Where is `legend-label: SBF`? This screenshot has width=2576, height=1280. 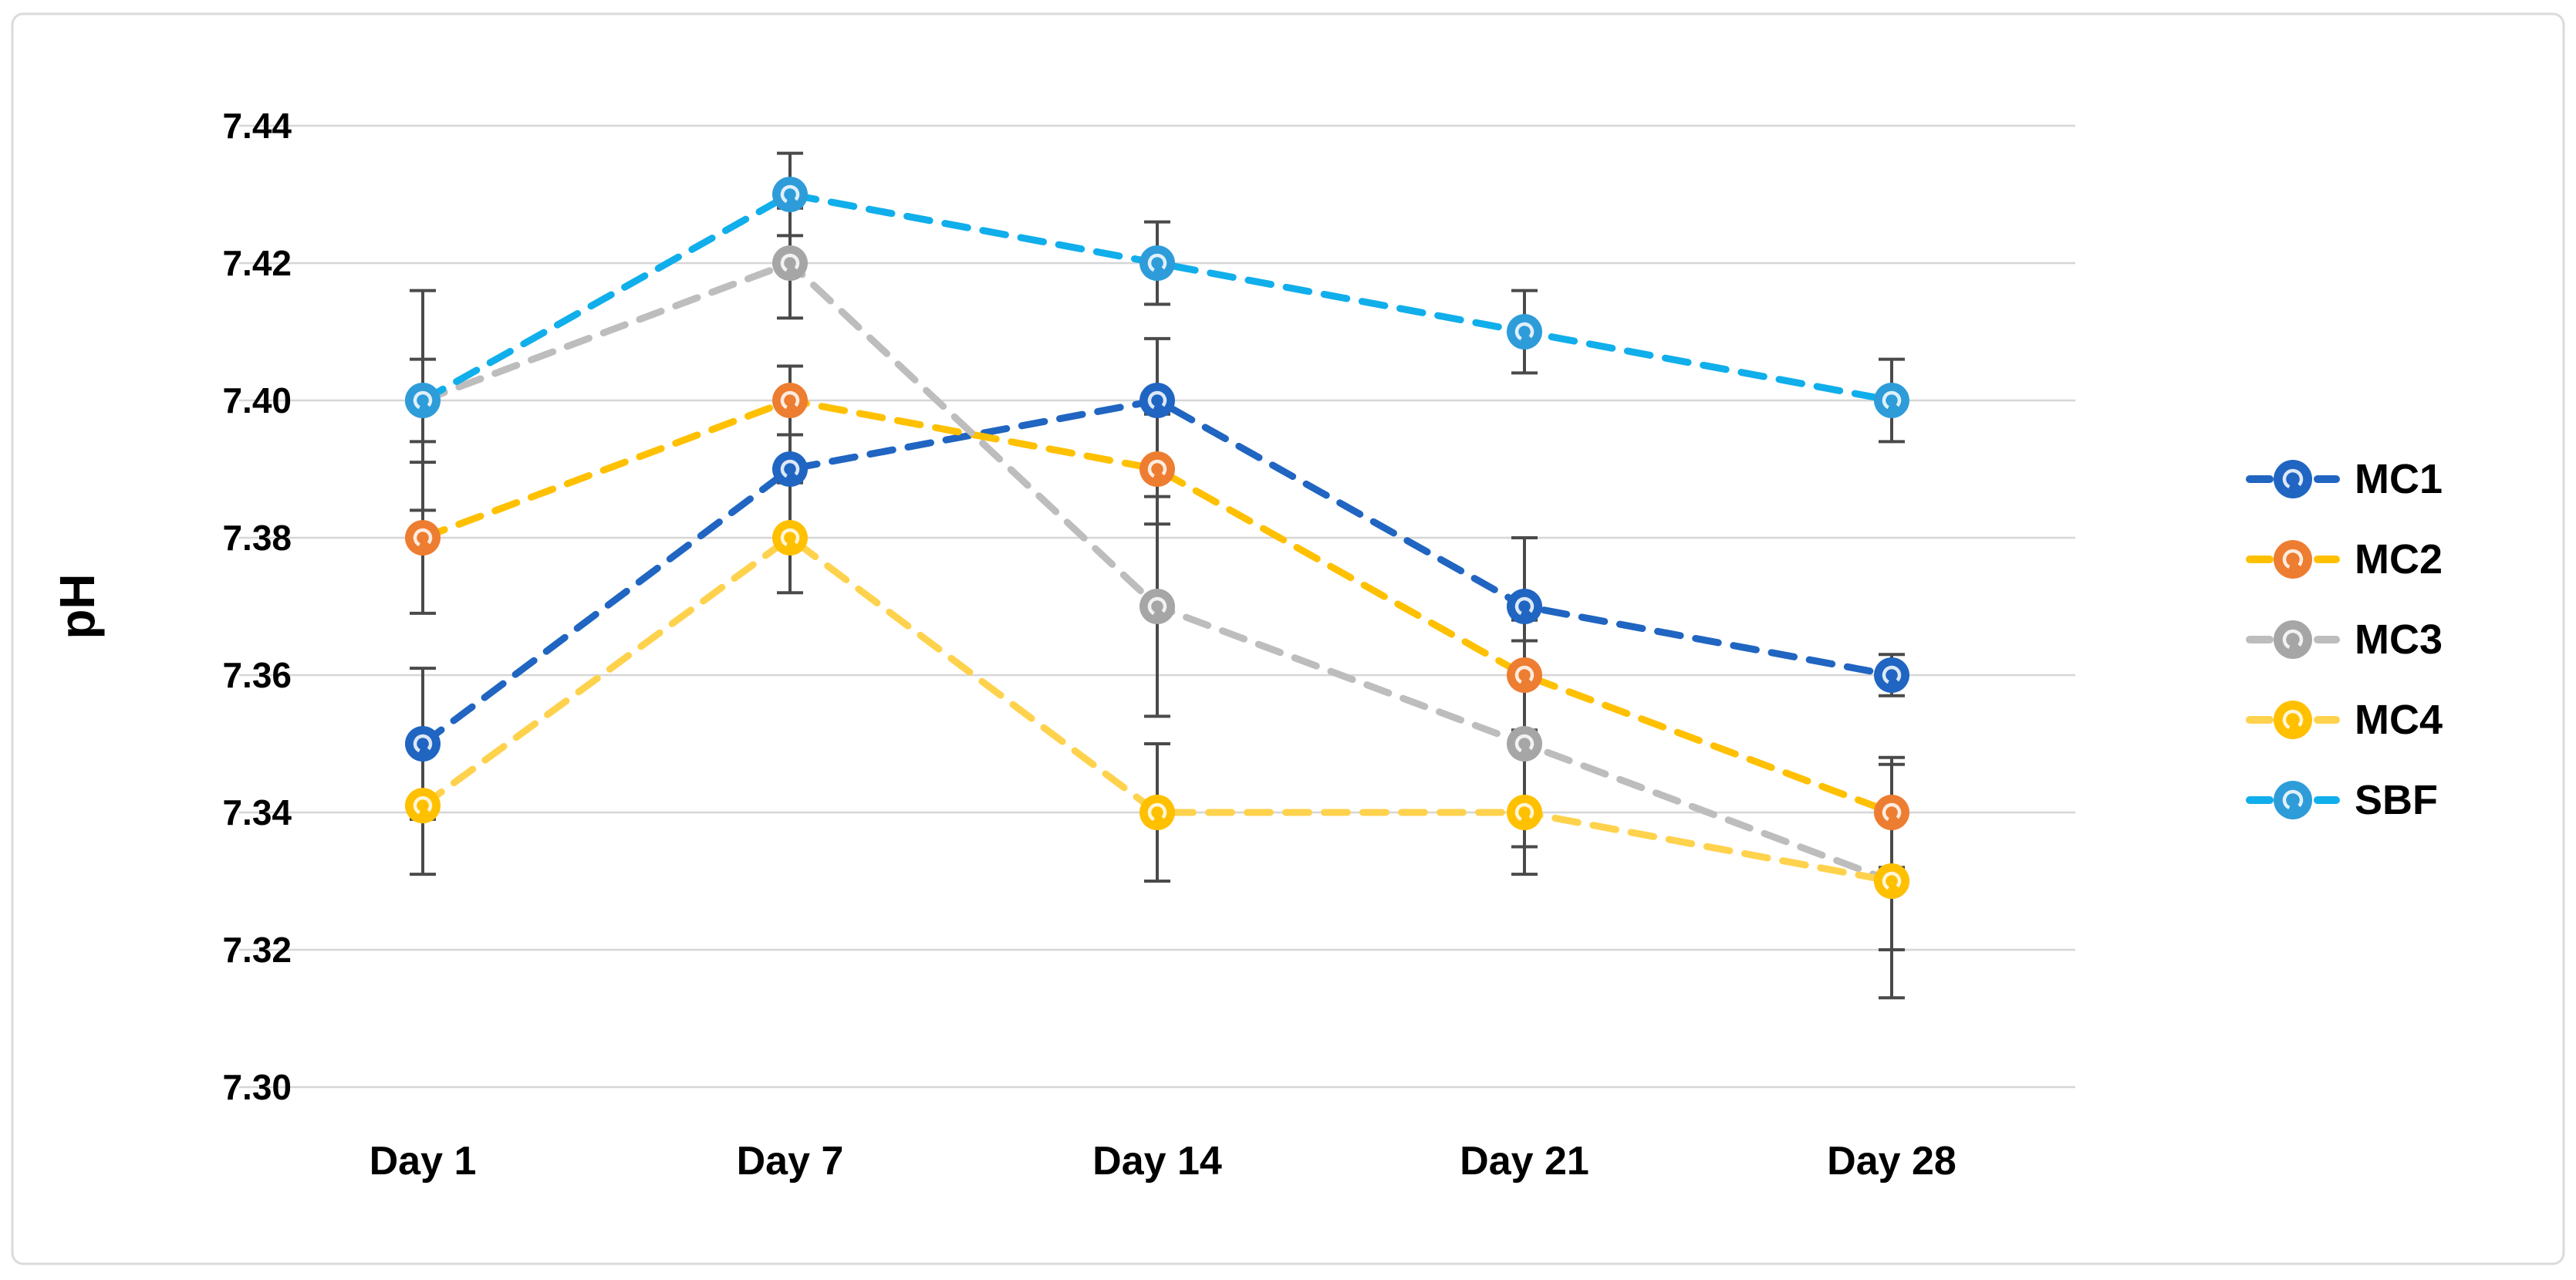 legend-label: SBF is located at coordinates (2396, 800).